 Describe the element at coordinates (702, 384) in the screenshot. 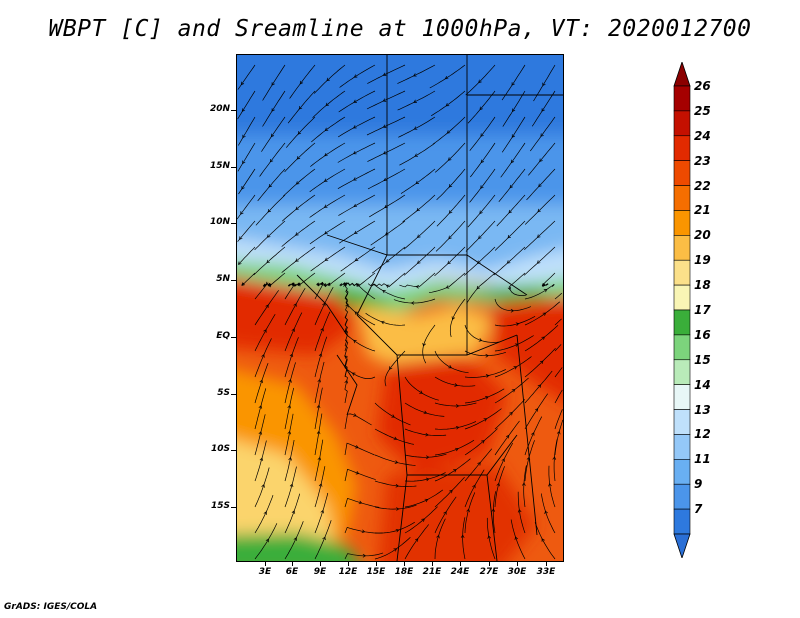

I see `colorbar-label: 14` at that location.